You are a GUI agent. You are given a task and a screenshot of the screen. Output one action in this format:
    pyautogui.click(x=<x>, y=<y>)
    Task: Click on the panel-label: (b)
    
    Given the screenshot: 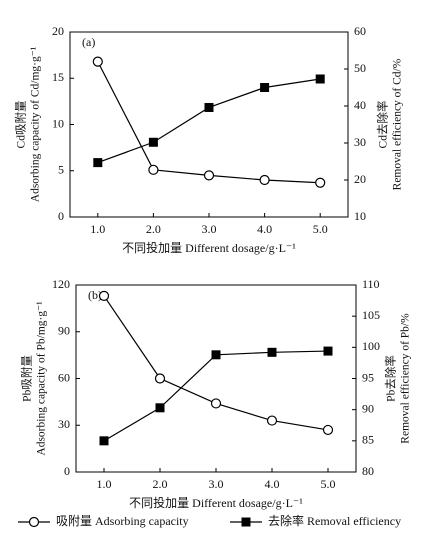 What is the action you would take?
    pyautogui.click(x=95, y=295)
    